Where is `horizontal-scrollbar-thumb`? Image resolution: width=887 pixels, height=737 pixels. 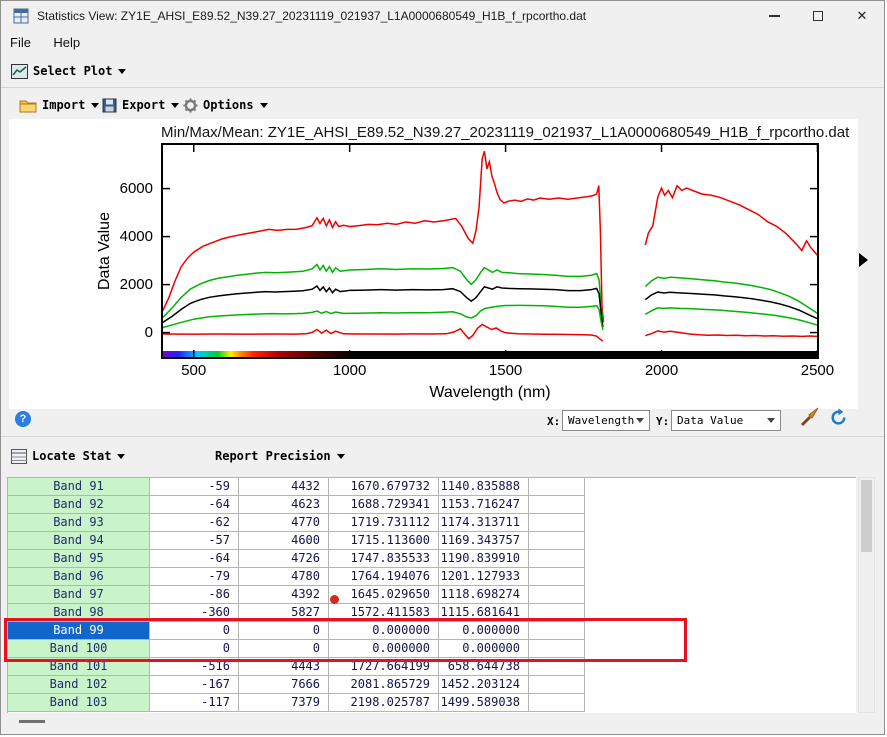
horizontal-scrollbar-thumb is located at coordinates (32, 721).